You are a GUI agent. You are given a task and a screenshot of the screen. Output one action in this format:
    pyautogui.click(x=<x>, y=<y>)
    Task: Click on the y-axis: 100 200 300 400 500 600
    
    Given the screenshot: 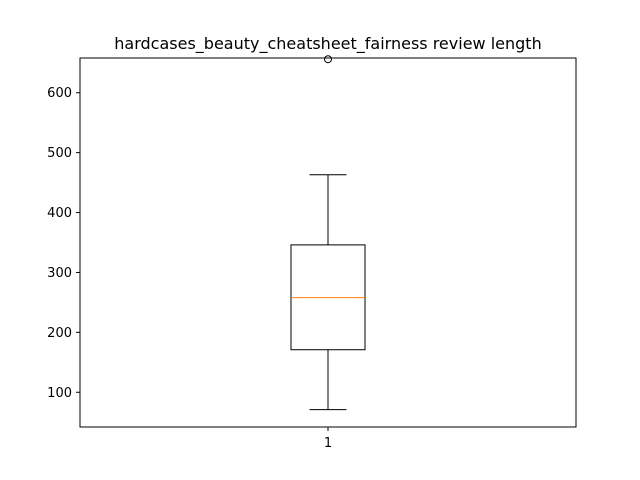 What is the action you would take?
    pyautogui.click(x=63, y=243)
    